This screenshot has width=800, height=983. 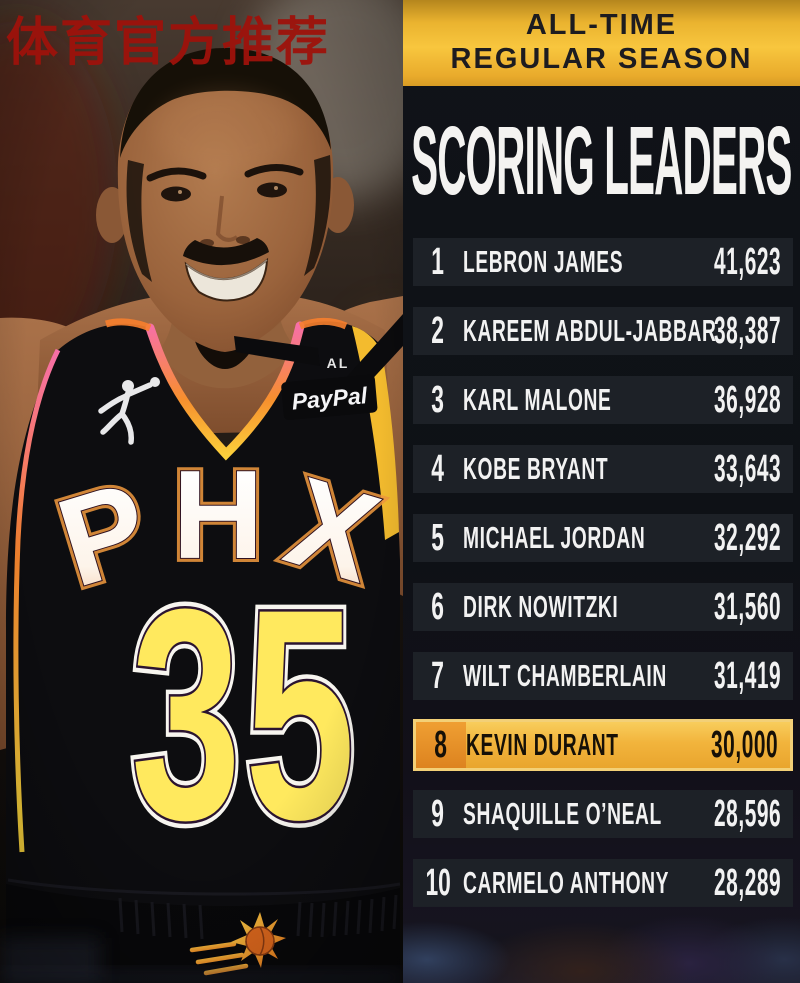 What do you see at coordinates (747, 675) in the screenshot?
I see `points-value: 31,419` at bounding box center [747, 675].